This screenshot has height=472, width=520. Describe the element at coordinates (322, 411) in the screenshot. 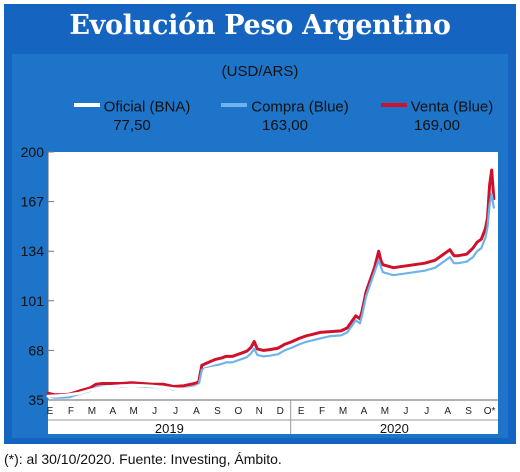

I see `x-tick-label-13: F` at that location.